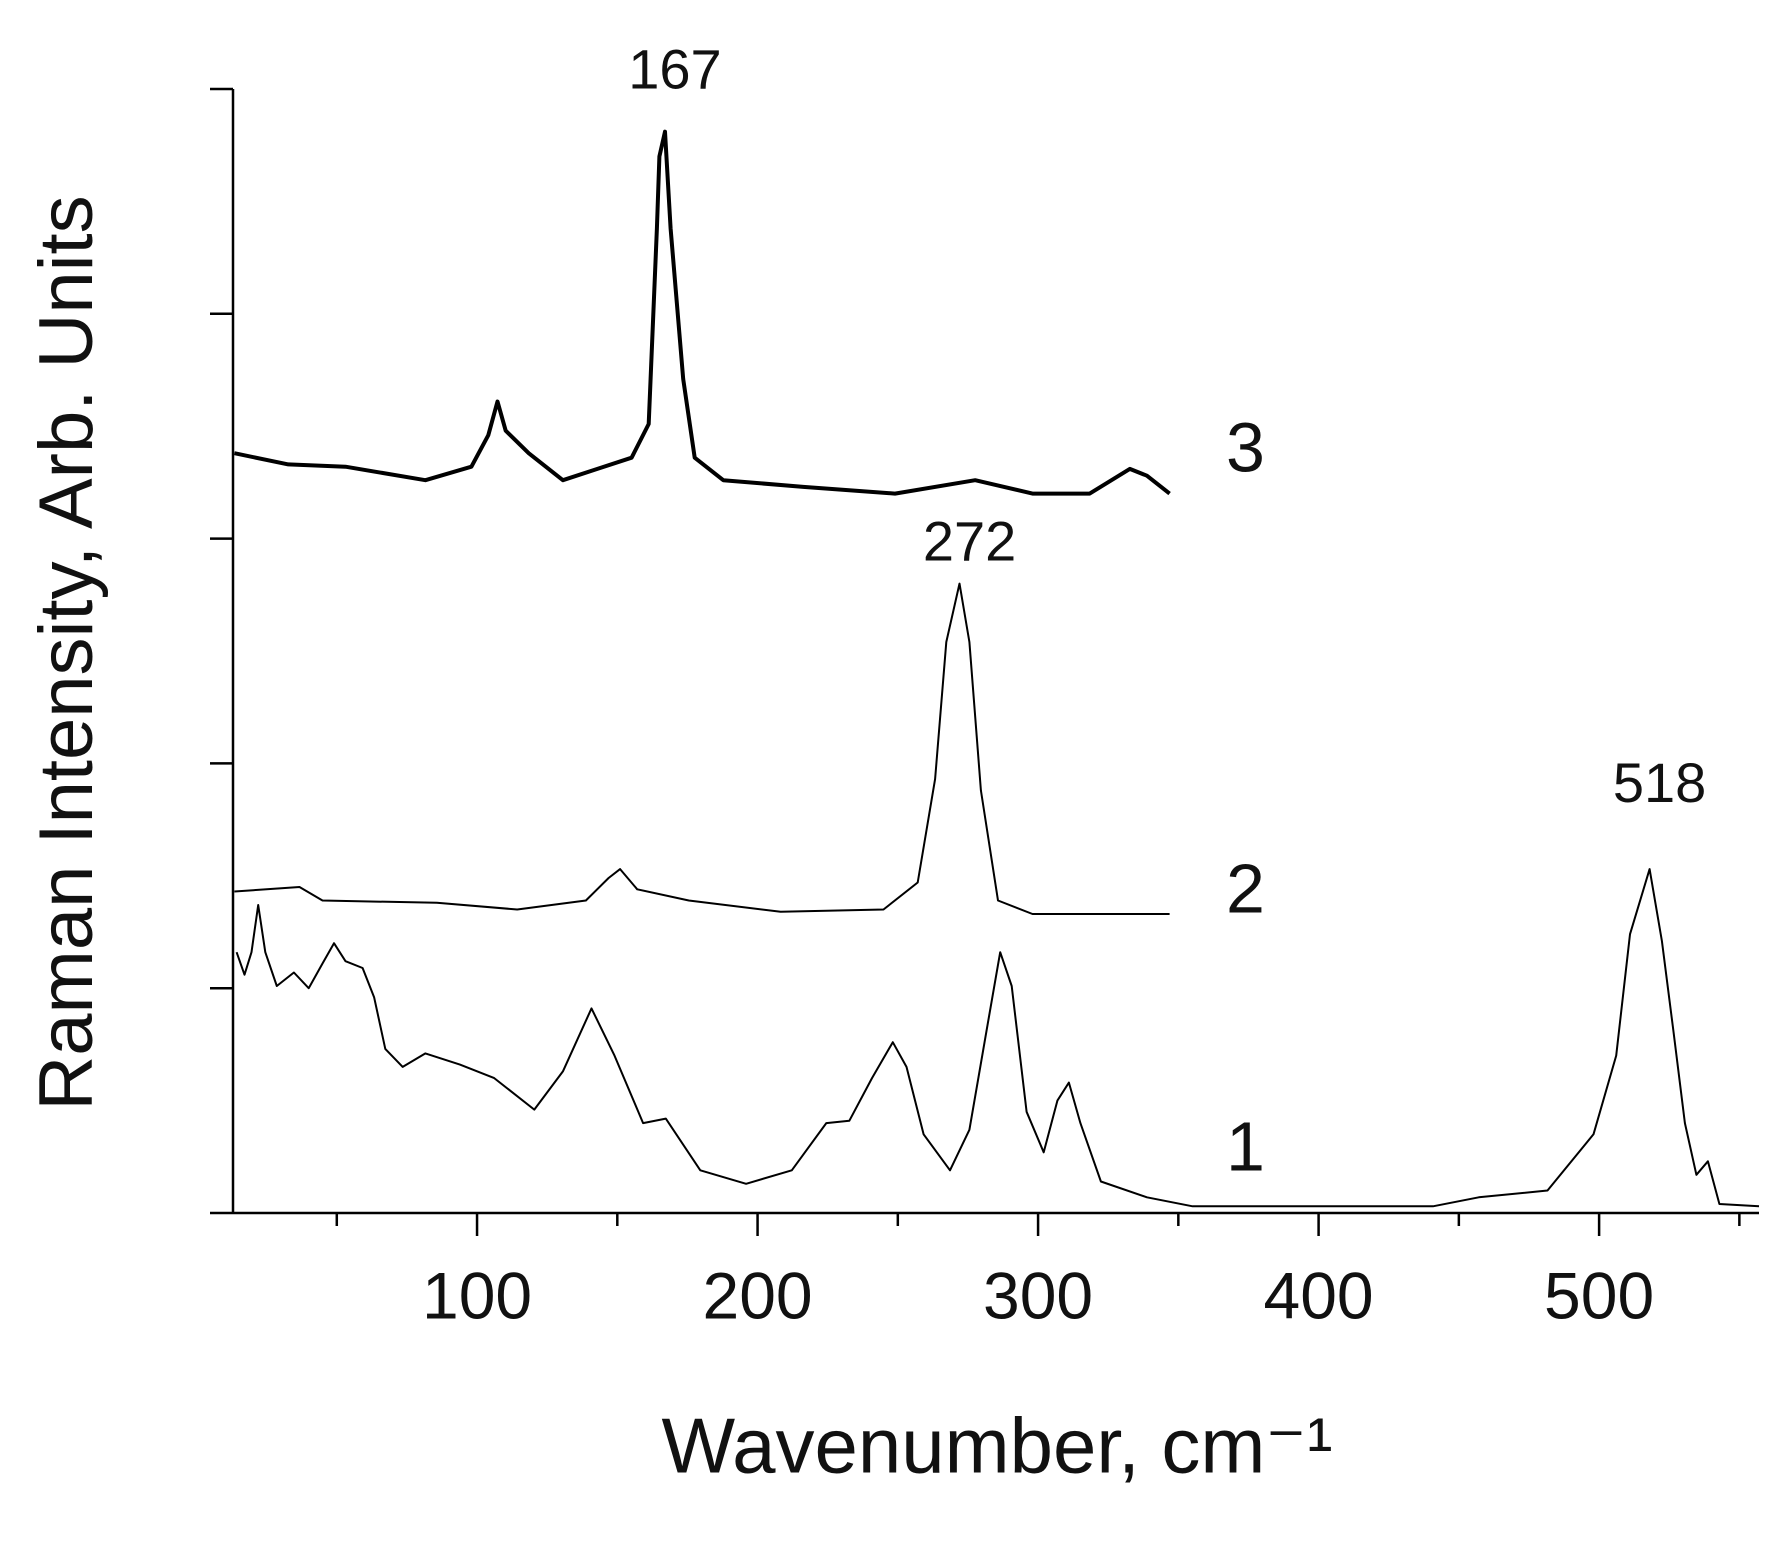  What do you see at coordinates (1659, 782) in the screenshot?
I see `peak-annotation: 518` at bounding box center [1659, 782].